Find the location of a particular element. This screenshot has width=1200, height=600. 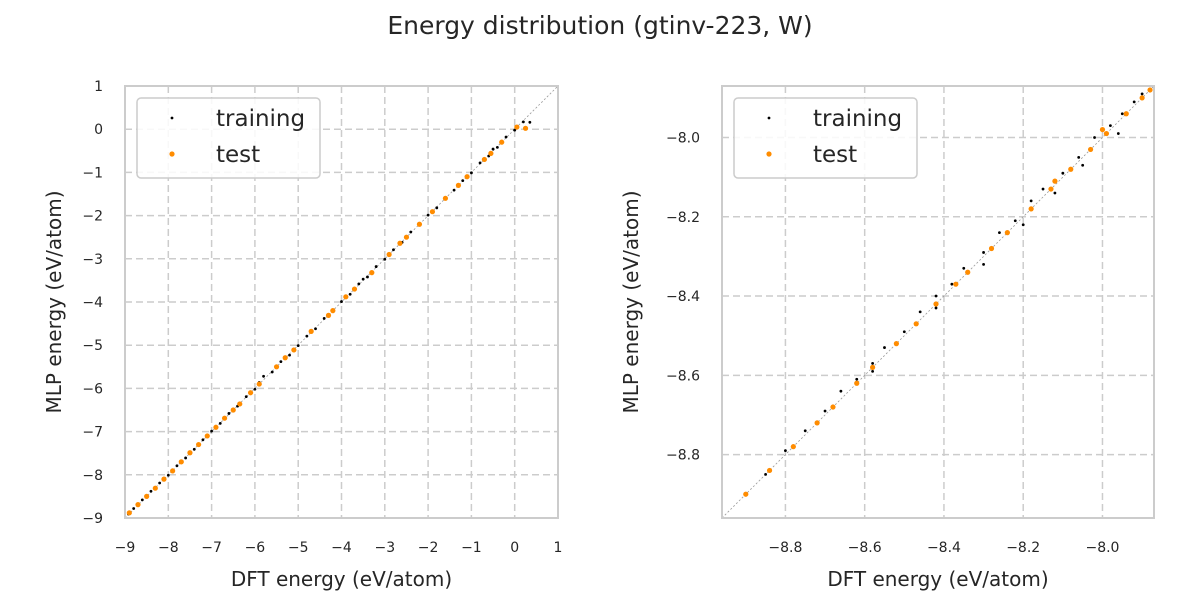

x-tick-label: −5 is located at coordinates (298, 548).